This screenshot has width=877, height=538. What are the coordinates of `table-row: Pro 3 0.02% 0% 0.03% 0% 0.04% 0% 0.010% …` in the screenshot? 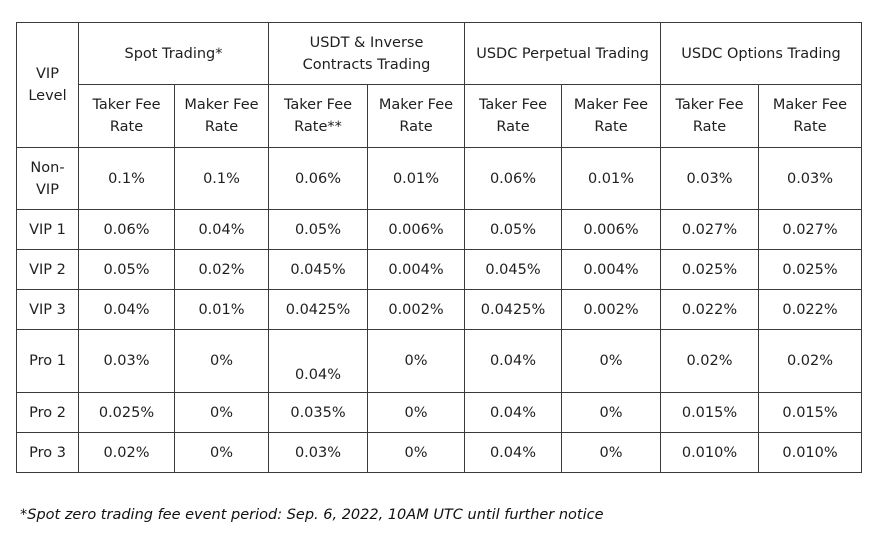 It's located at (439, 452).